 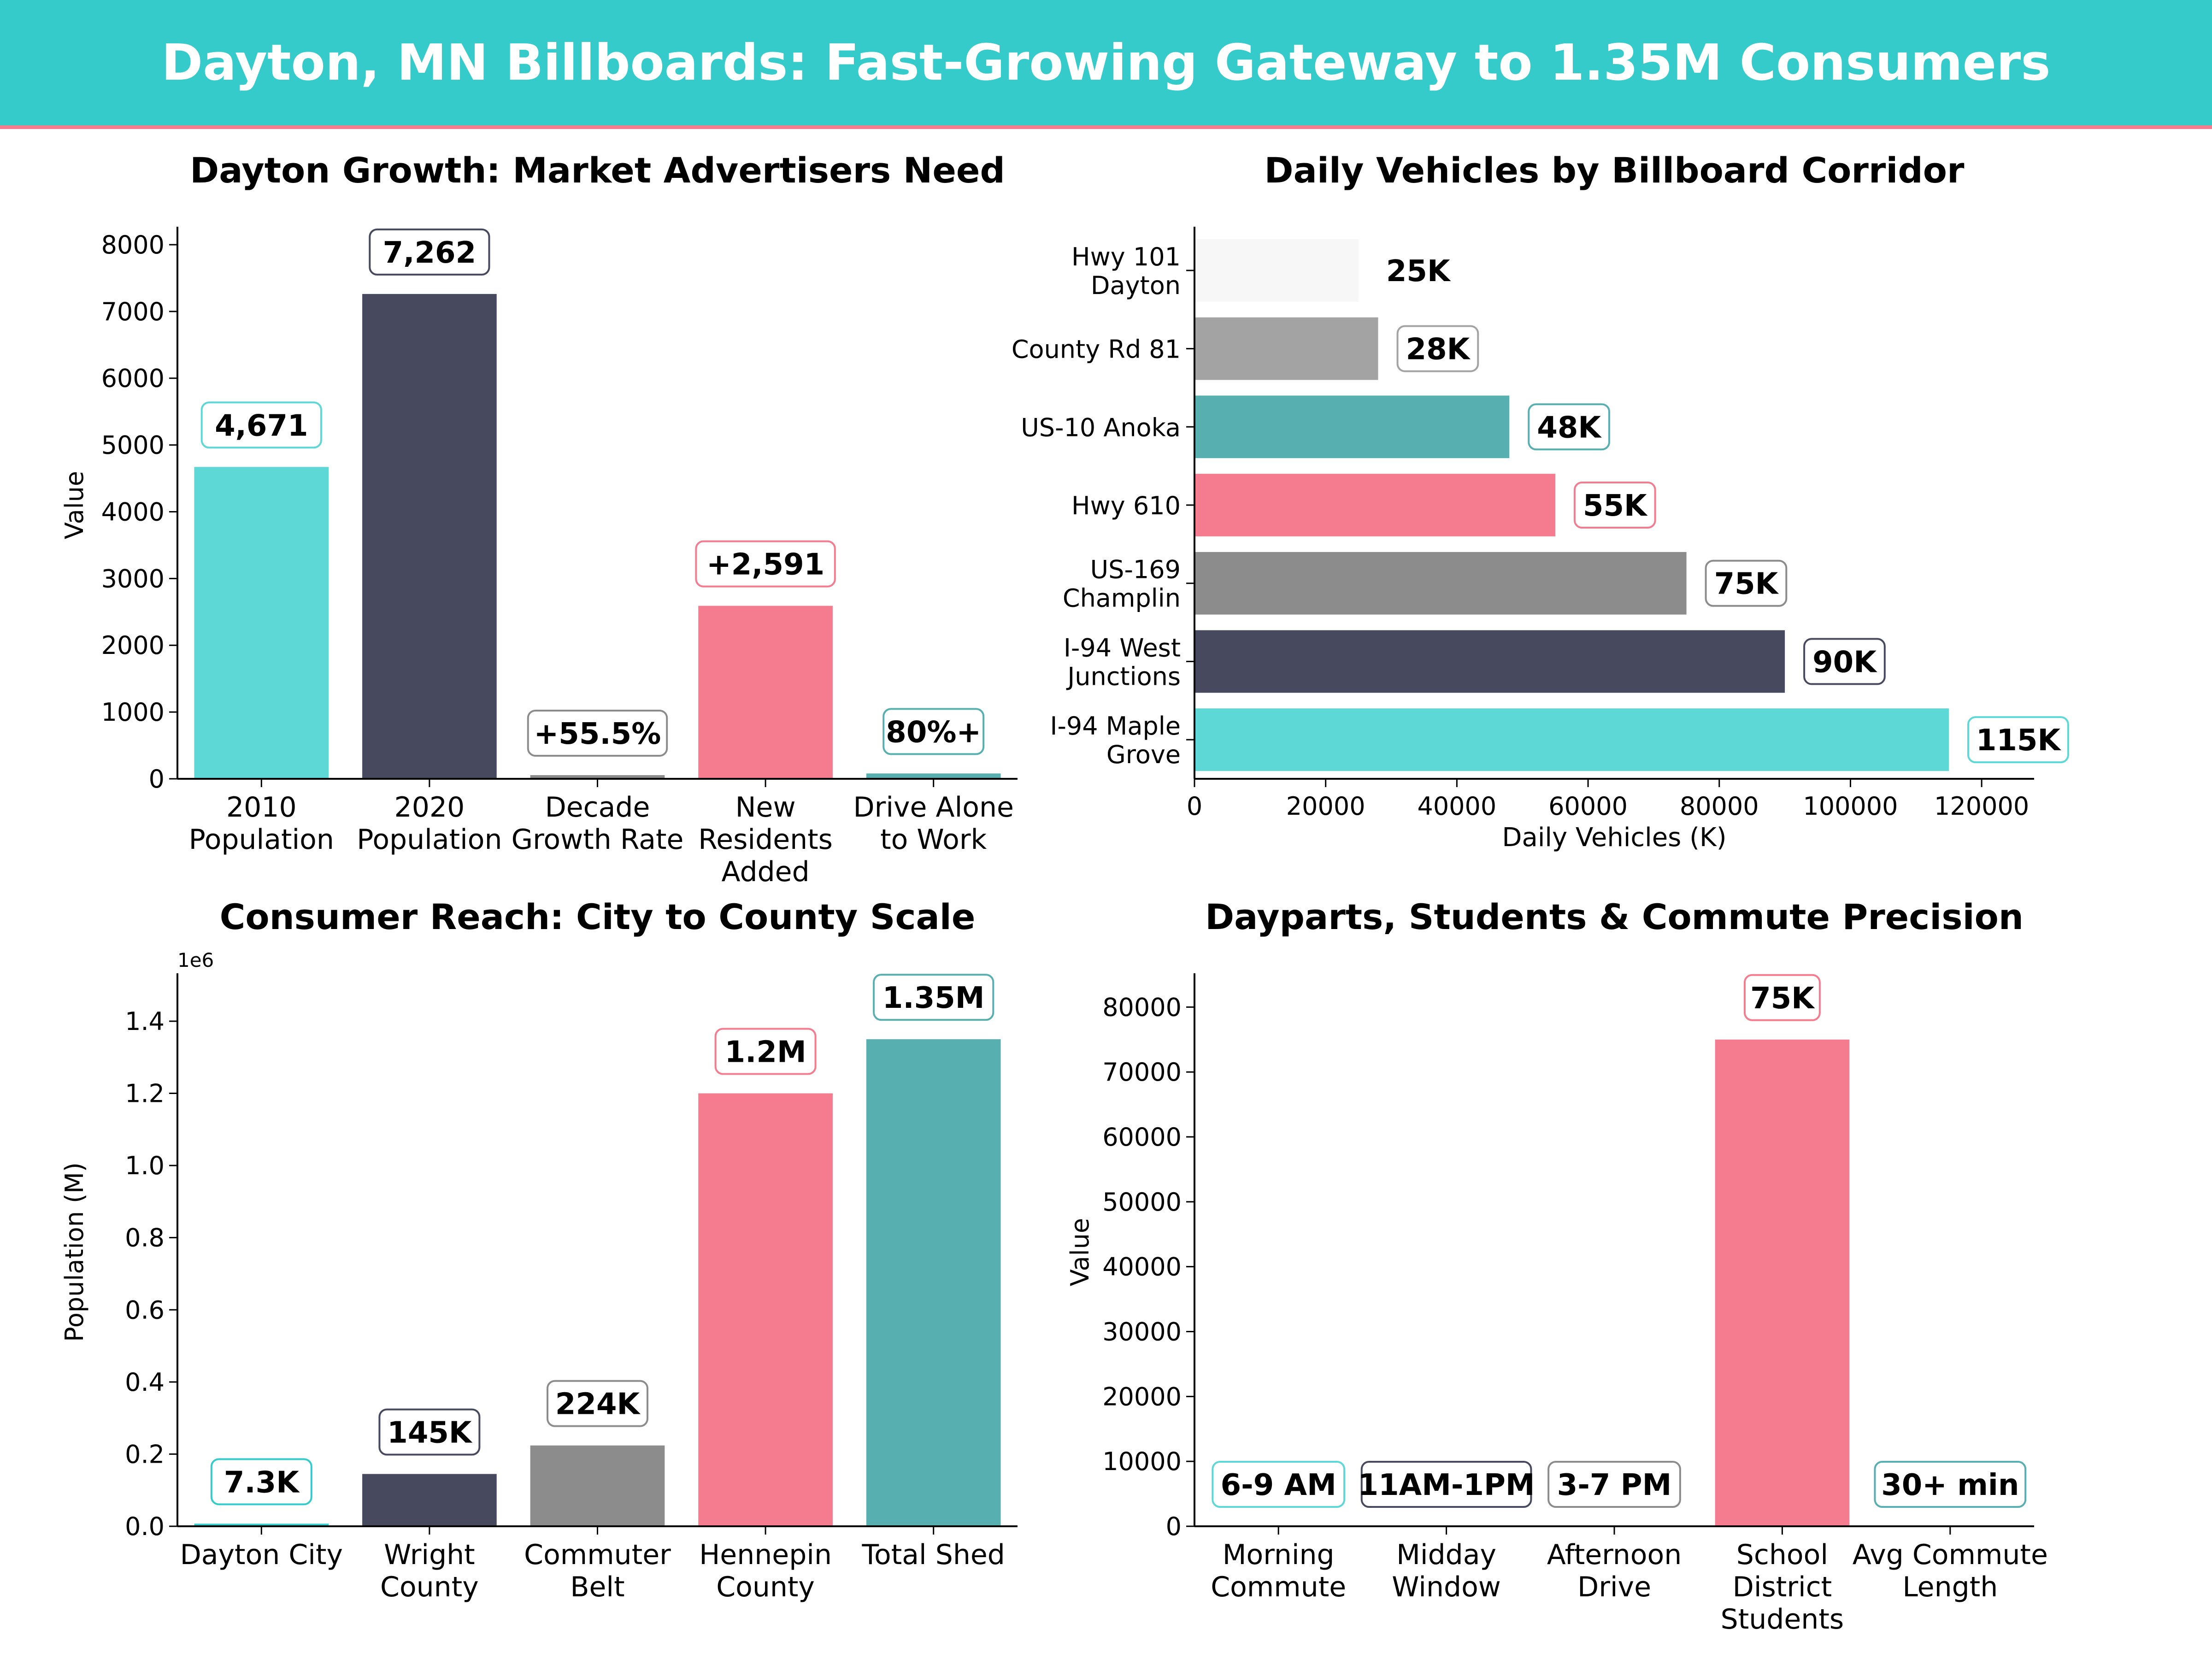 I want to click on y-tick-label: 5000, so click(x=133, y=445).